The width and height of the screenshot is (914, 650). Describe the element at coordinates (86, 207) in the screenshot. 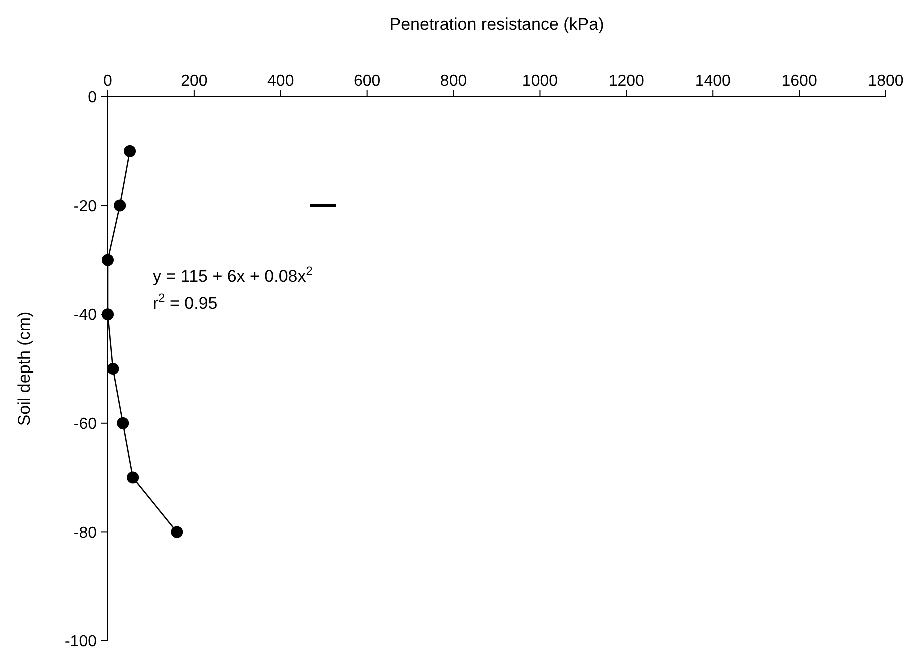

I see `y-tick-label: -20` at that location.